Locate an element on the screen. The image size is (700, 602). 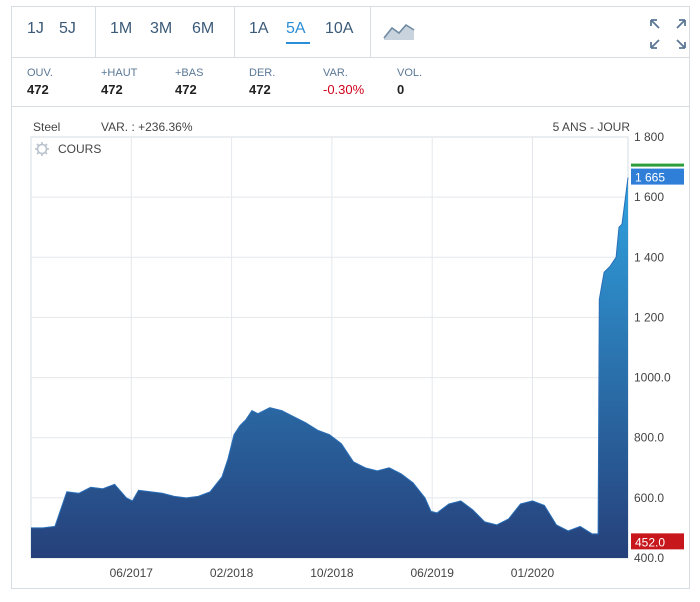
x-axis: 06/2017 02/2018 10/2018 06/2019 01/2020 is located at coordinates (332, 573).